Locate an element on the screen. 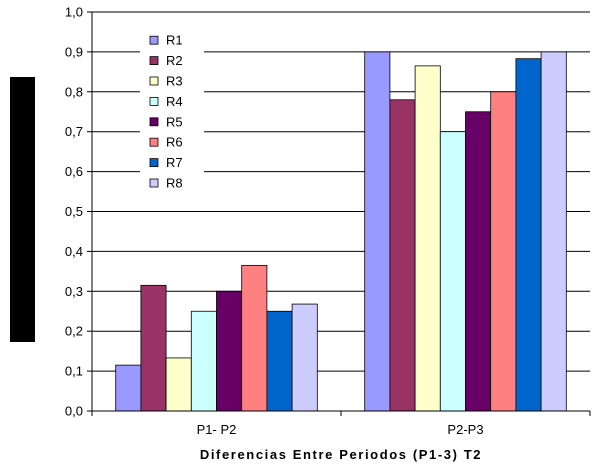  y-tick-label: 0,5 is located at coordinates (74, 211).